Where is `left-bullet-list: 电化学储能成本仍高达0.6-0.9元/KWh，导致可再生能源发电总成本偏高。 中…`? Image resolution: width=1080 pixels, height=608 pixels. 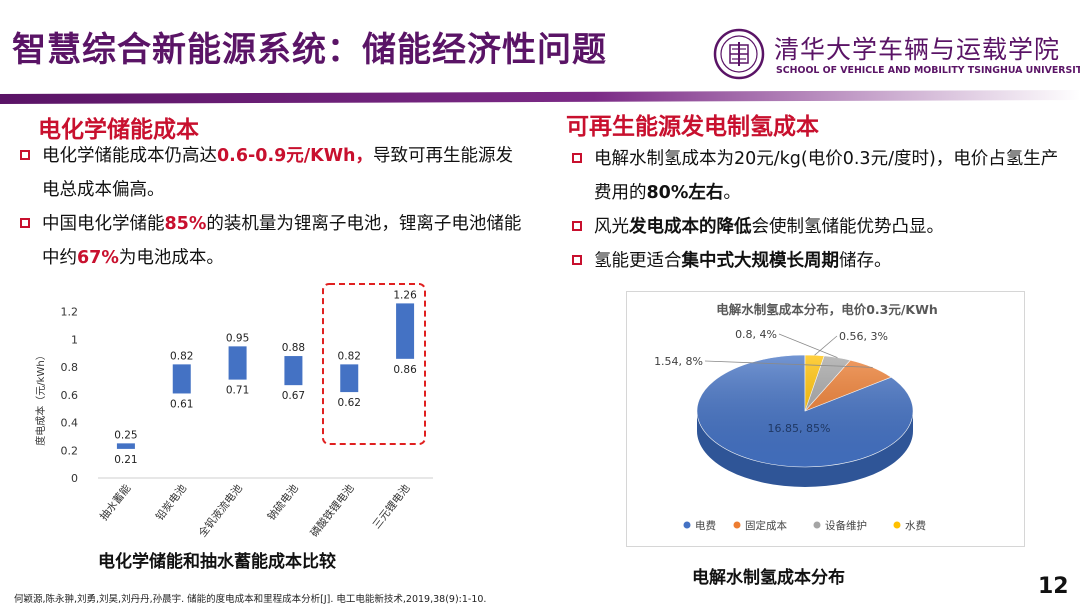 left-bullet-list: 电化学储能成本仍高达0.6-0.9元/KWh，导致可再生能源发电总成本偏高。 中… is located at coordinates (275, 207).